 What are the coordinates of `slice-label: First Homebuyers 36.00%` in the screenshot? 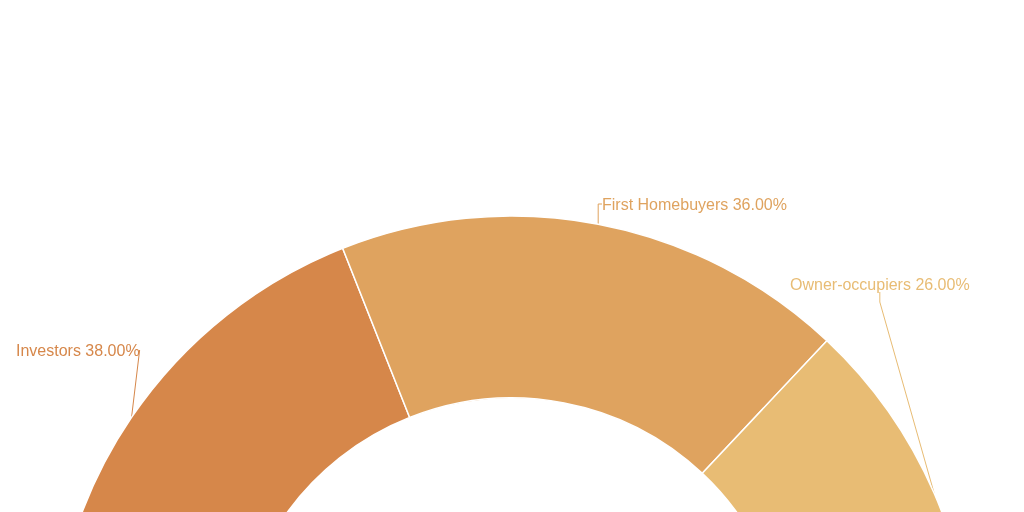 It's located at (694, 204).